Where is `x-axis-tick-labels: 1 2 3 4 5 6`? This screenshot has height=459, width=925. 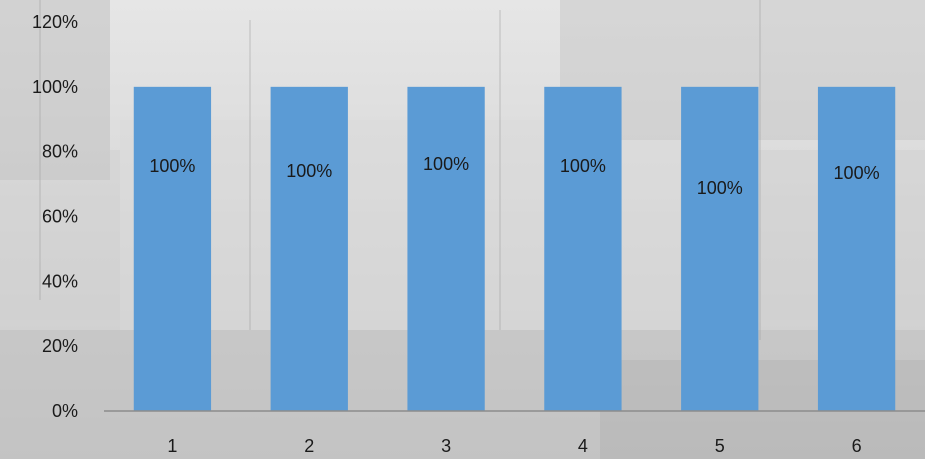 x-axis-tick-labels: 1 2 3 4 5 6 is located at coordinates (514, 446).